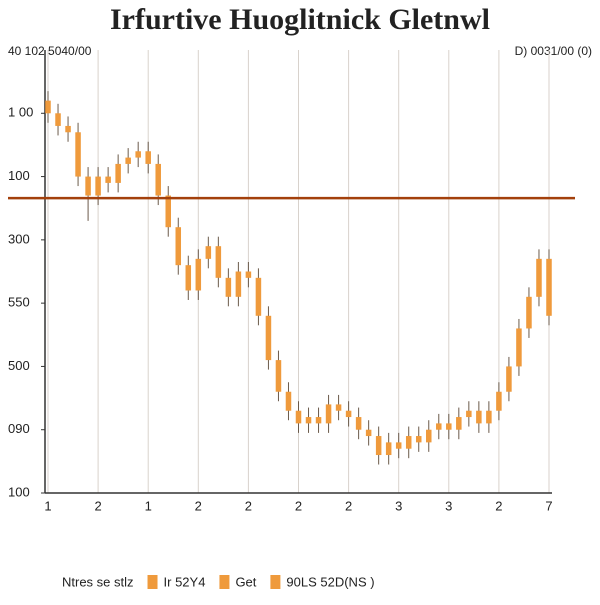 This screenshot has width=600, height=605. What do you see at coordinates (330, 581) in the screenshot?
I see `legend-label: 90LS 52D(NS )` at bounding box center [330, 581].